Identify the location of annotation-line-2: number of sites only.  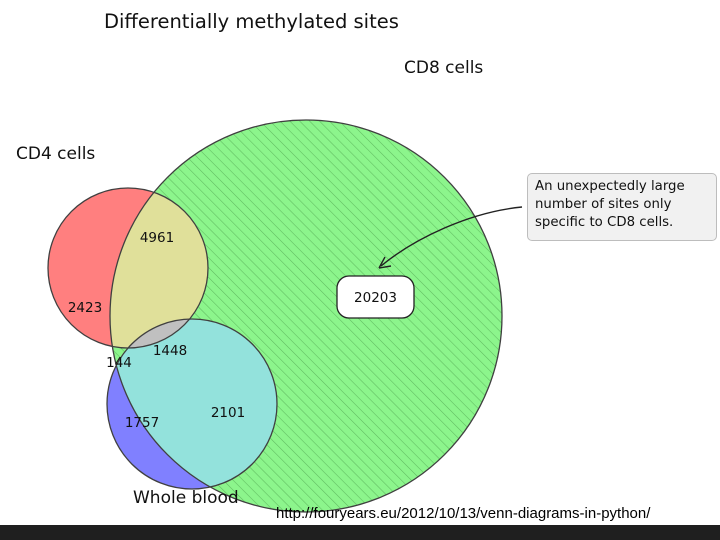
(603, 204).